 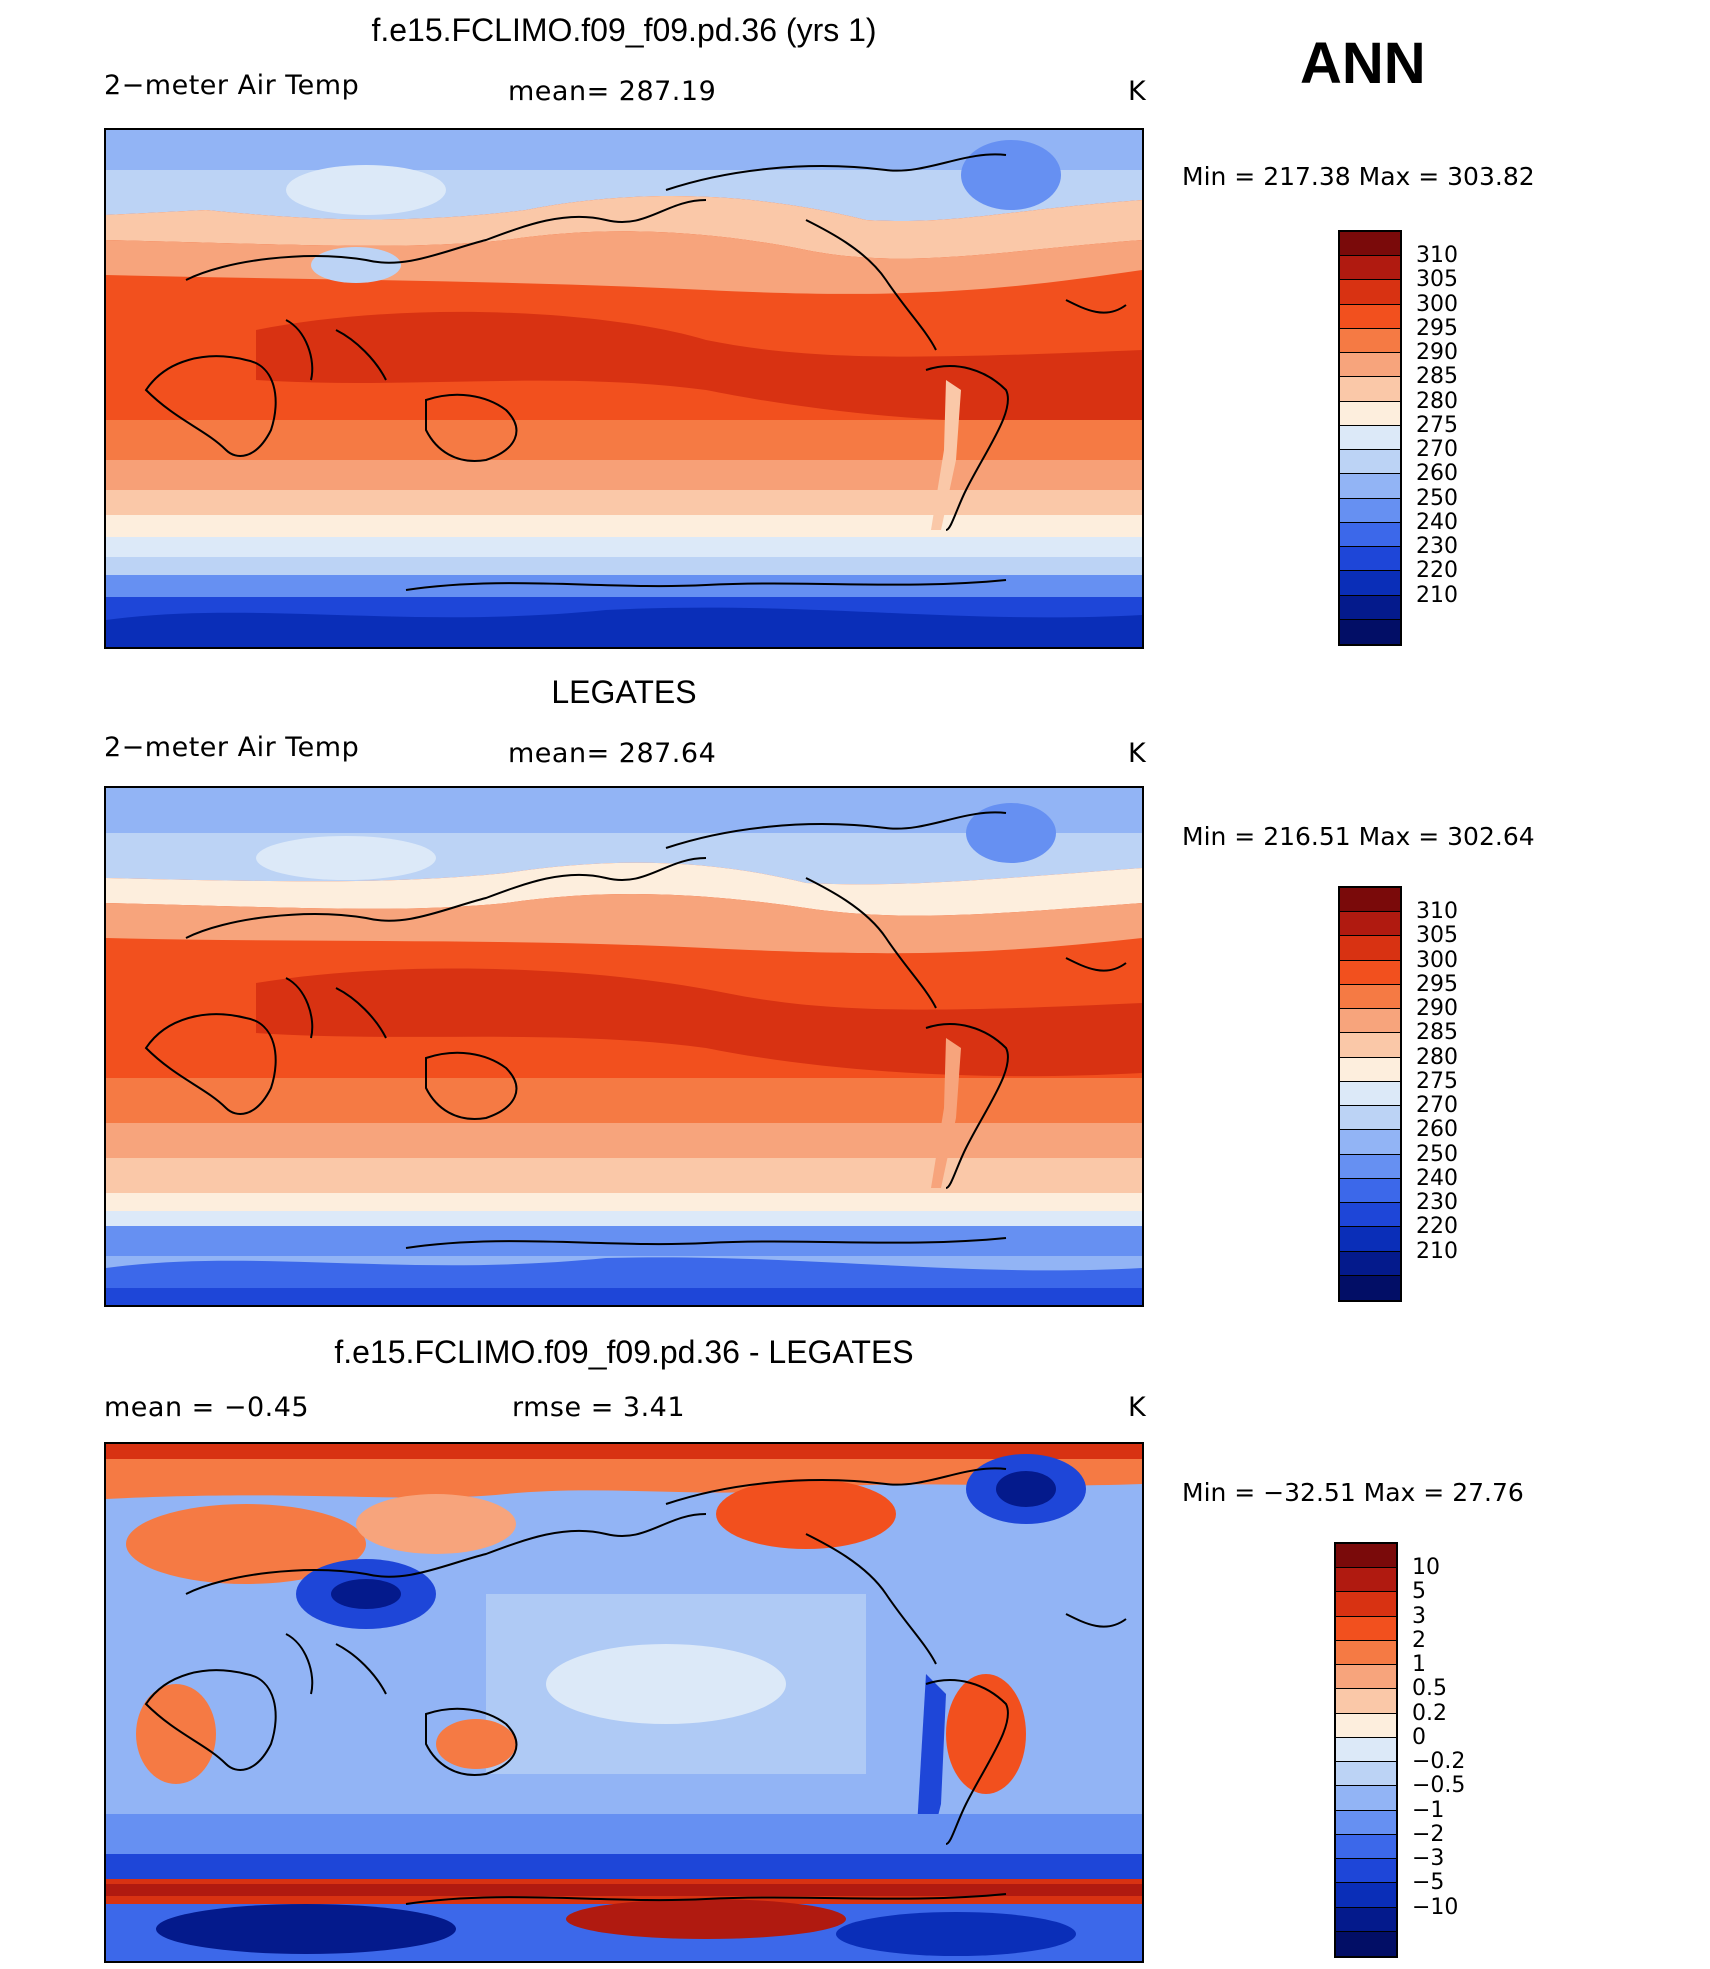 I want to click on panel-1-mean: mean= 287.19, so click(x=612, y=91).